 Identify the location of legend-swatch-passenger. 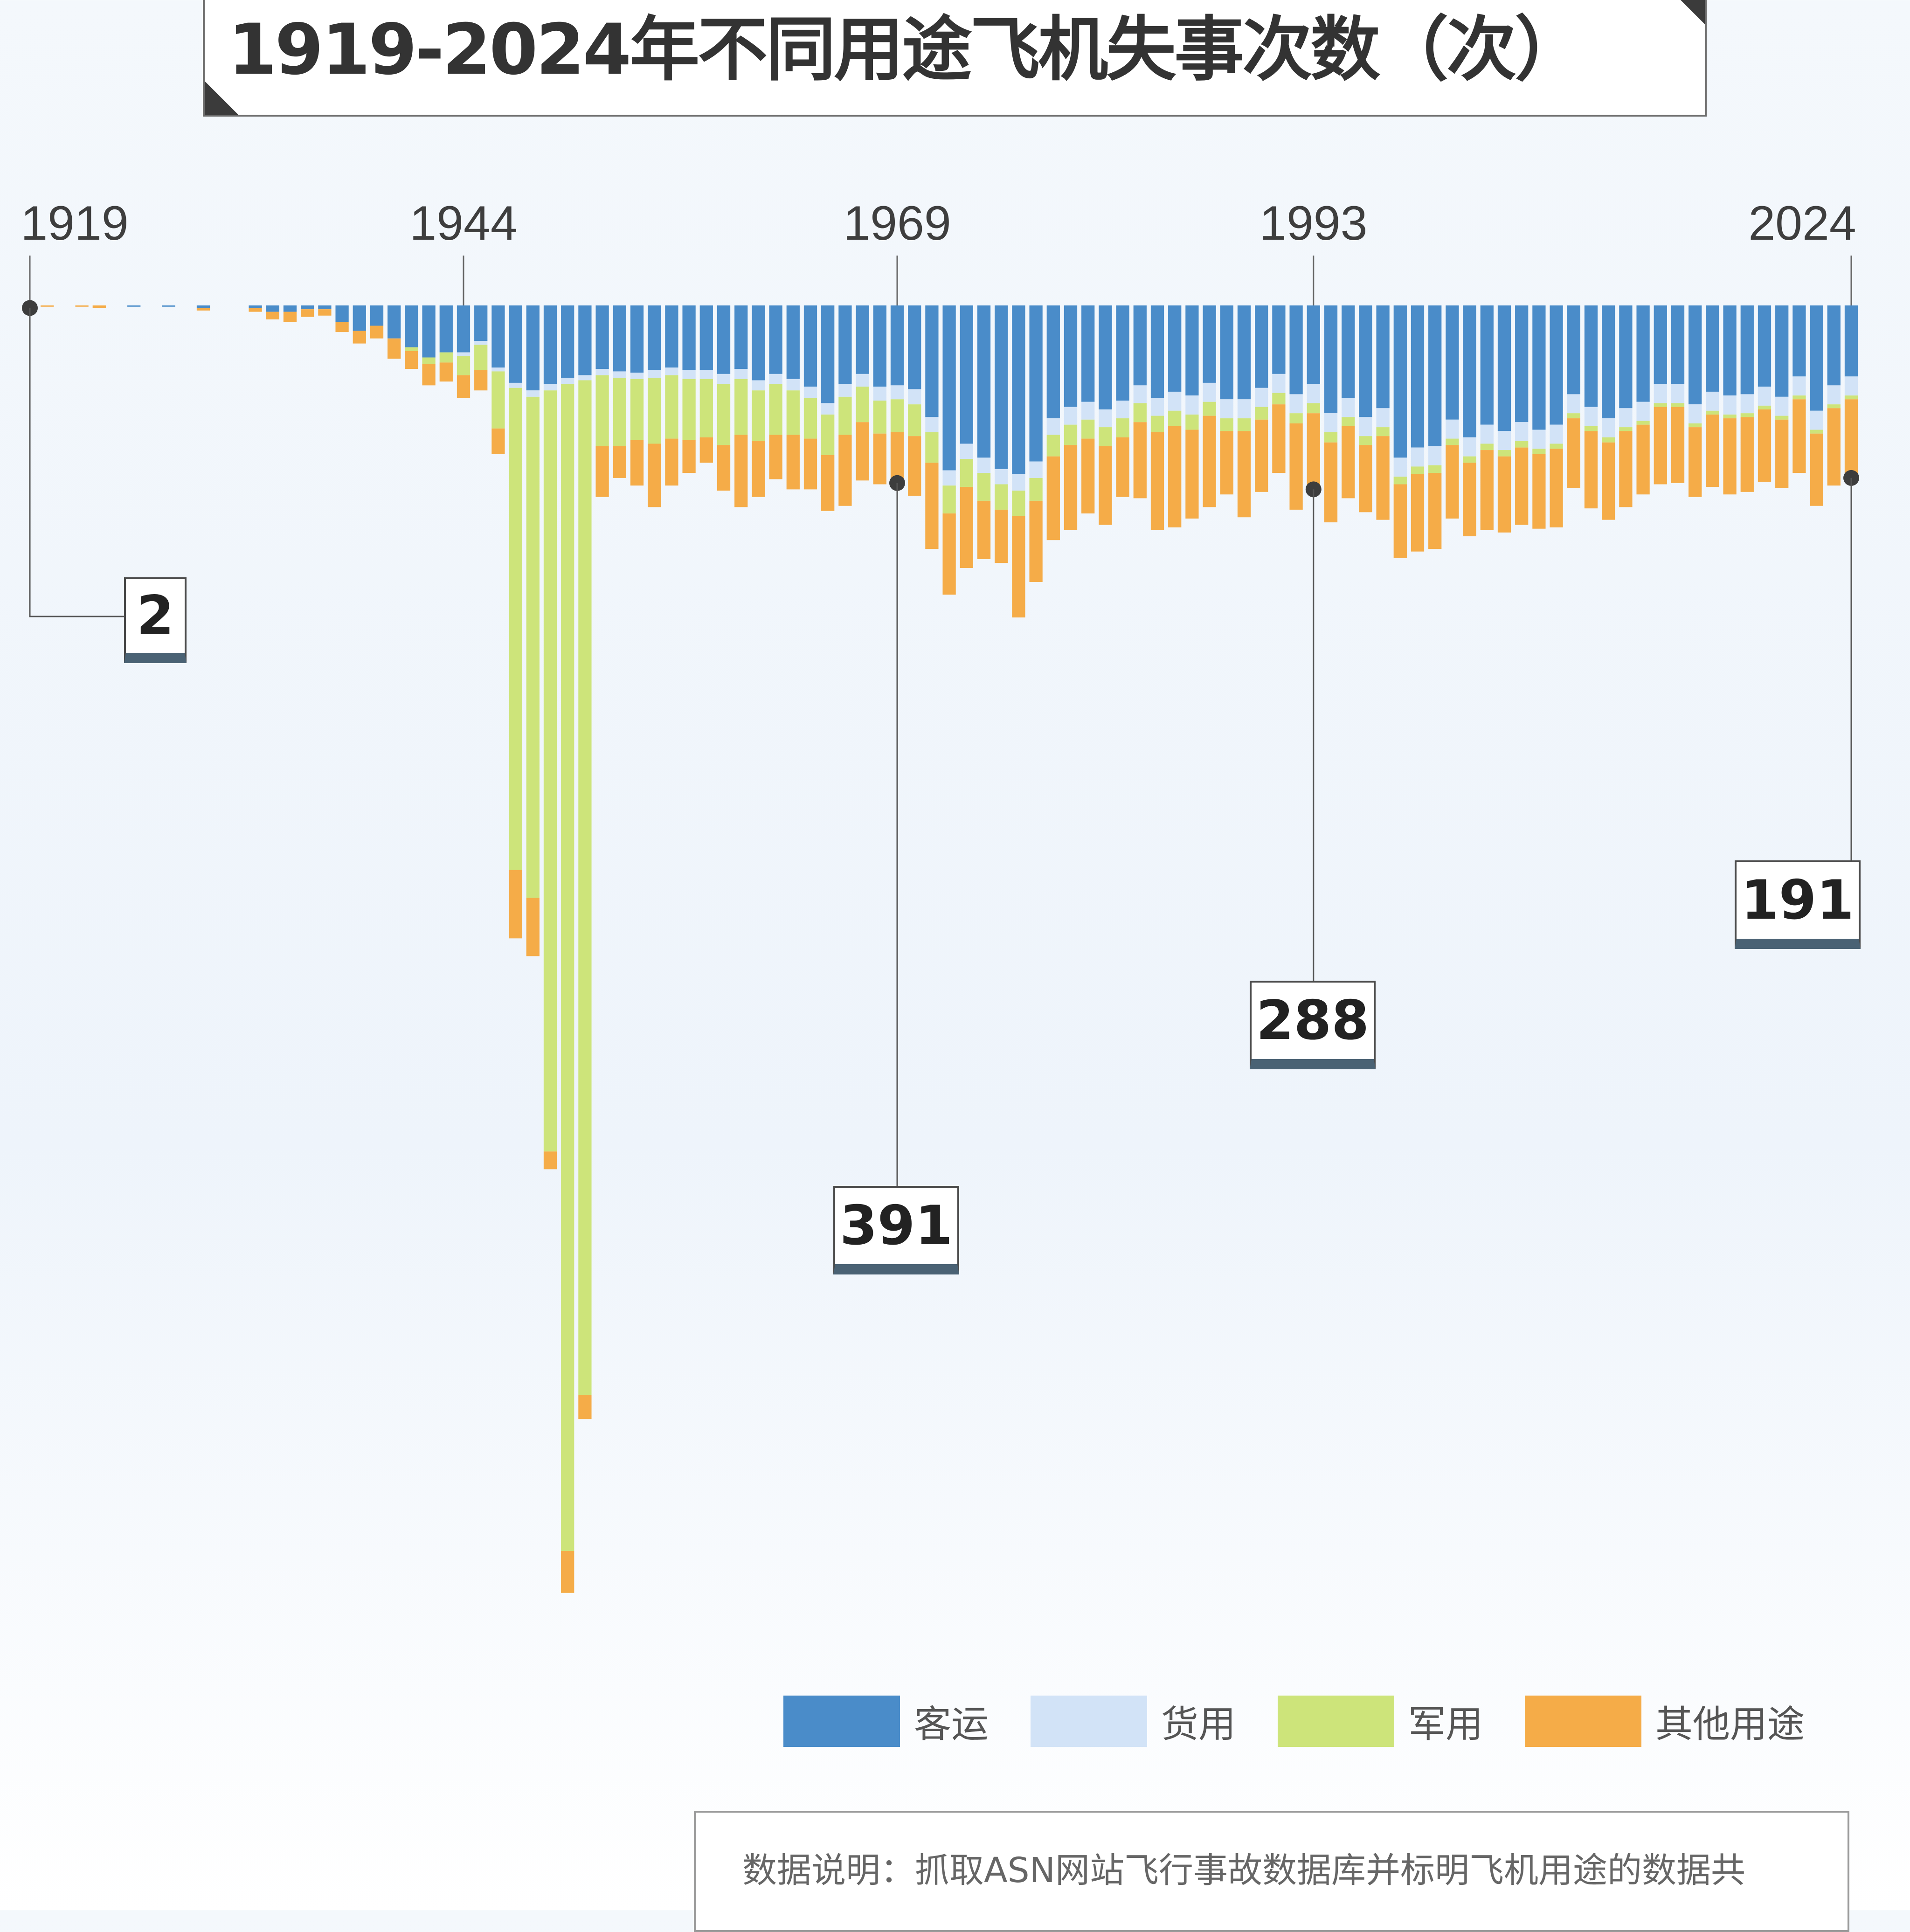
(841, 1721).